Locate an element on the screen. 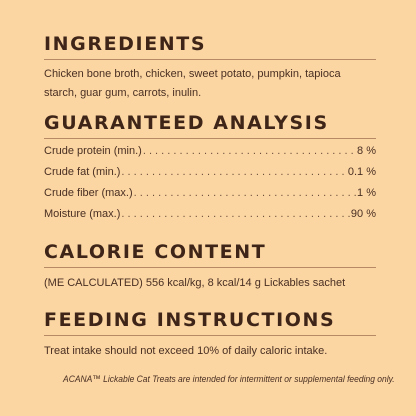 Image resolution: width=416 pixels, height=416 pixels. ingredients-rule is located at coordinates (210, 59).